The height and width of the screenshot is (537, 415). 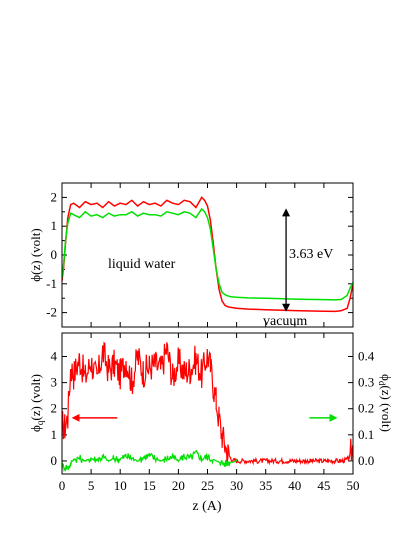 What do you see at coordinates (178, 485) in the screenshot?
I see `x-tick-label: 20` at bounding box center [178, 485].